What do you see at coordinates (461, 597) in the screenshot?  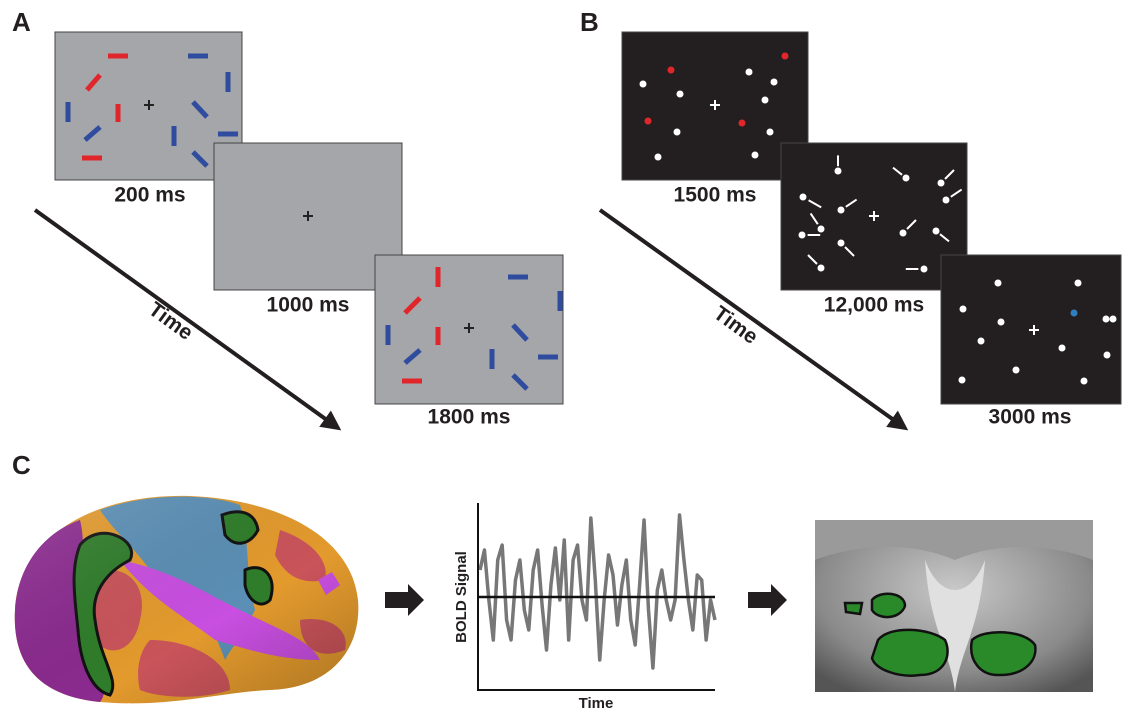 I see `y-axis-label: BOLD Signal` at bounding box center [461, 597].